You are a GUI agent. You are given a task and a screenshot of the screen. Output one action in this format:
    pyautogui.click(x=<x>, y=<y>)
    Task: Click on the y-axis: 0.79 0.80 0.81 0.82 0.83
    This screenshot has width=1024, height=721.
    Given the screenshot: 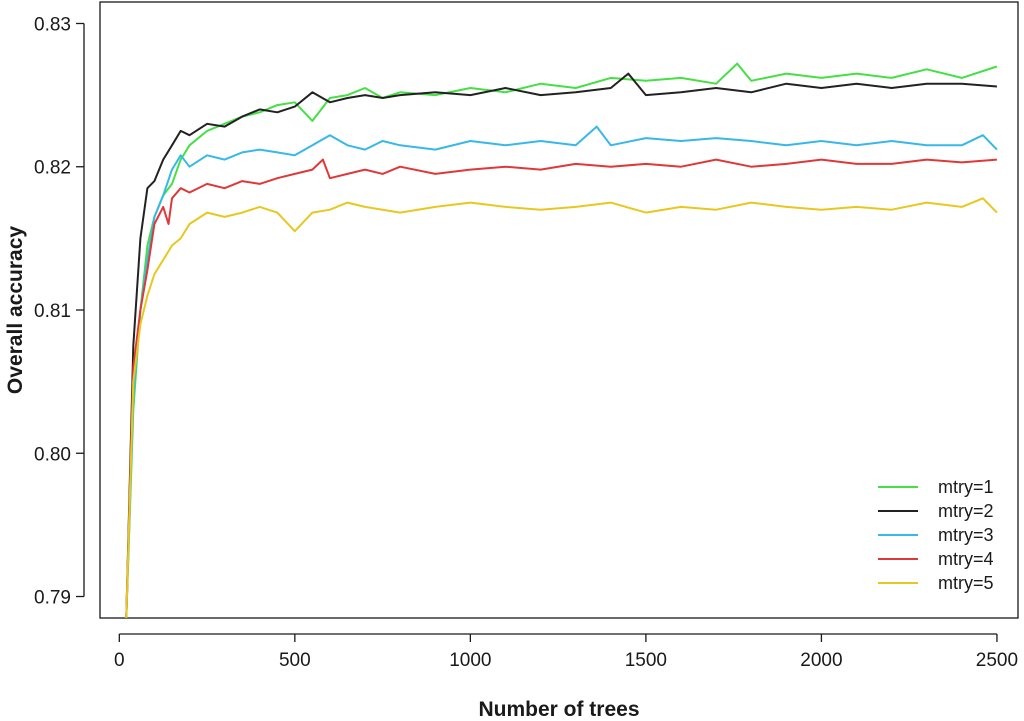 What is the action you would take?
    pyautogui.click(x=59, y=311)
    